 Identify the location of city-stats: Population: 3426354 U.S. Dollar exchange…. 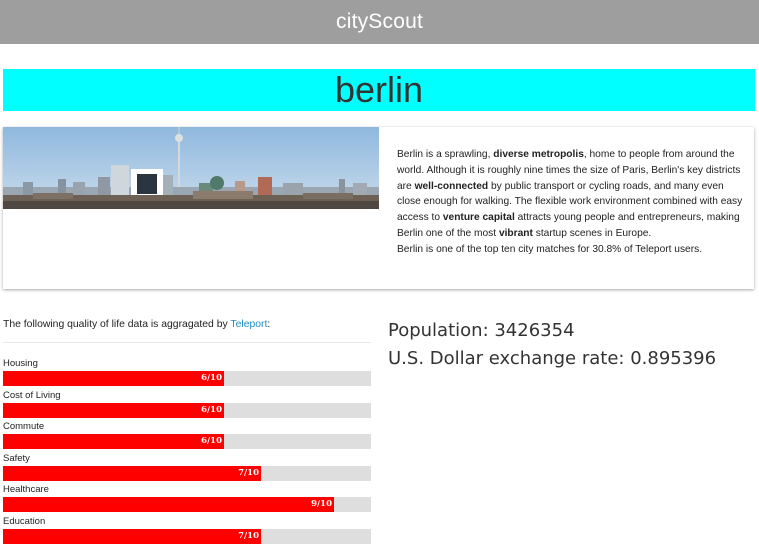
(552, 347).